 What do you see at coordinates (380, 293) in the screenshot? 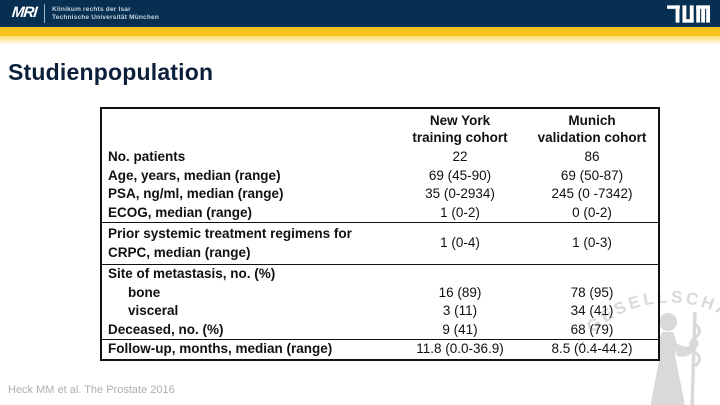
I see `table-row-bone: bone 16 (89) 78 (95)` at bounding box center [380, 293].